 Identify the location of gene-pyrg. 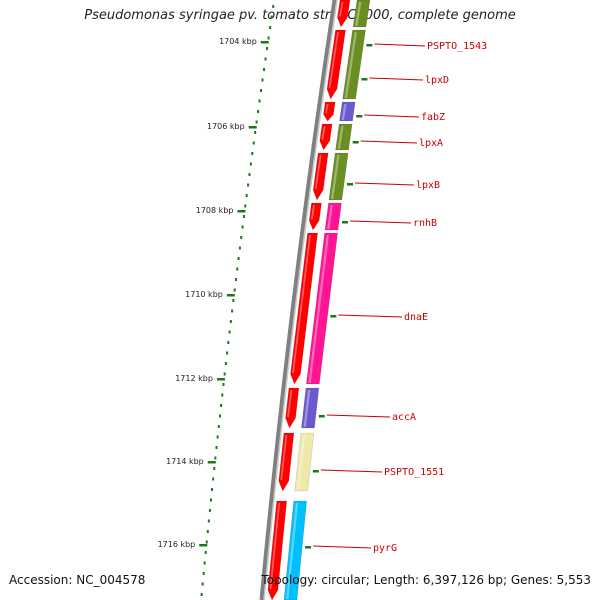
(295, 550).